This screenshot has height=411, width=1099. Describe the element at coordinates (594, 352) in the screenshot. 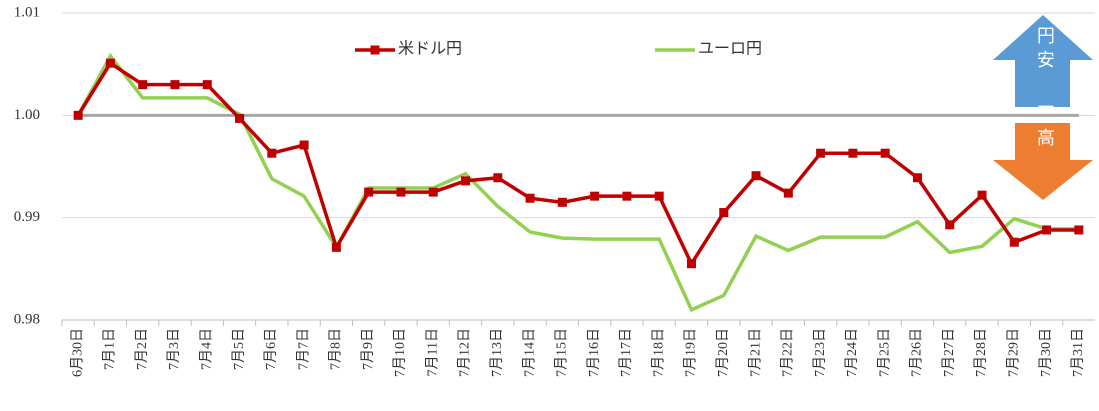

I see `x-tick-label: 7月16日` at that location.